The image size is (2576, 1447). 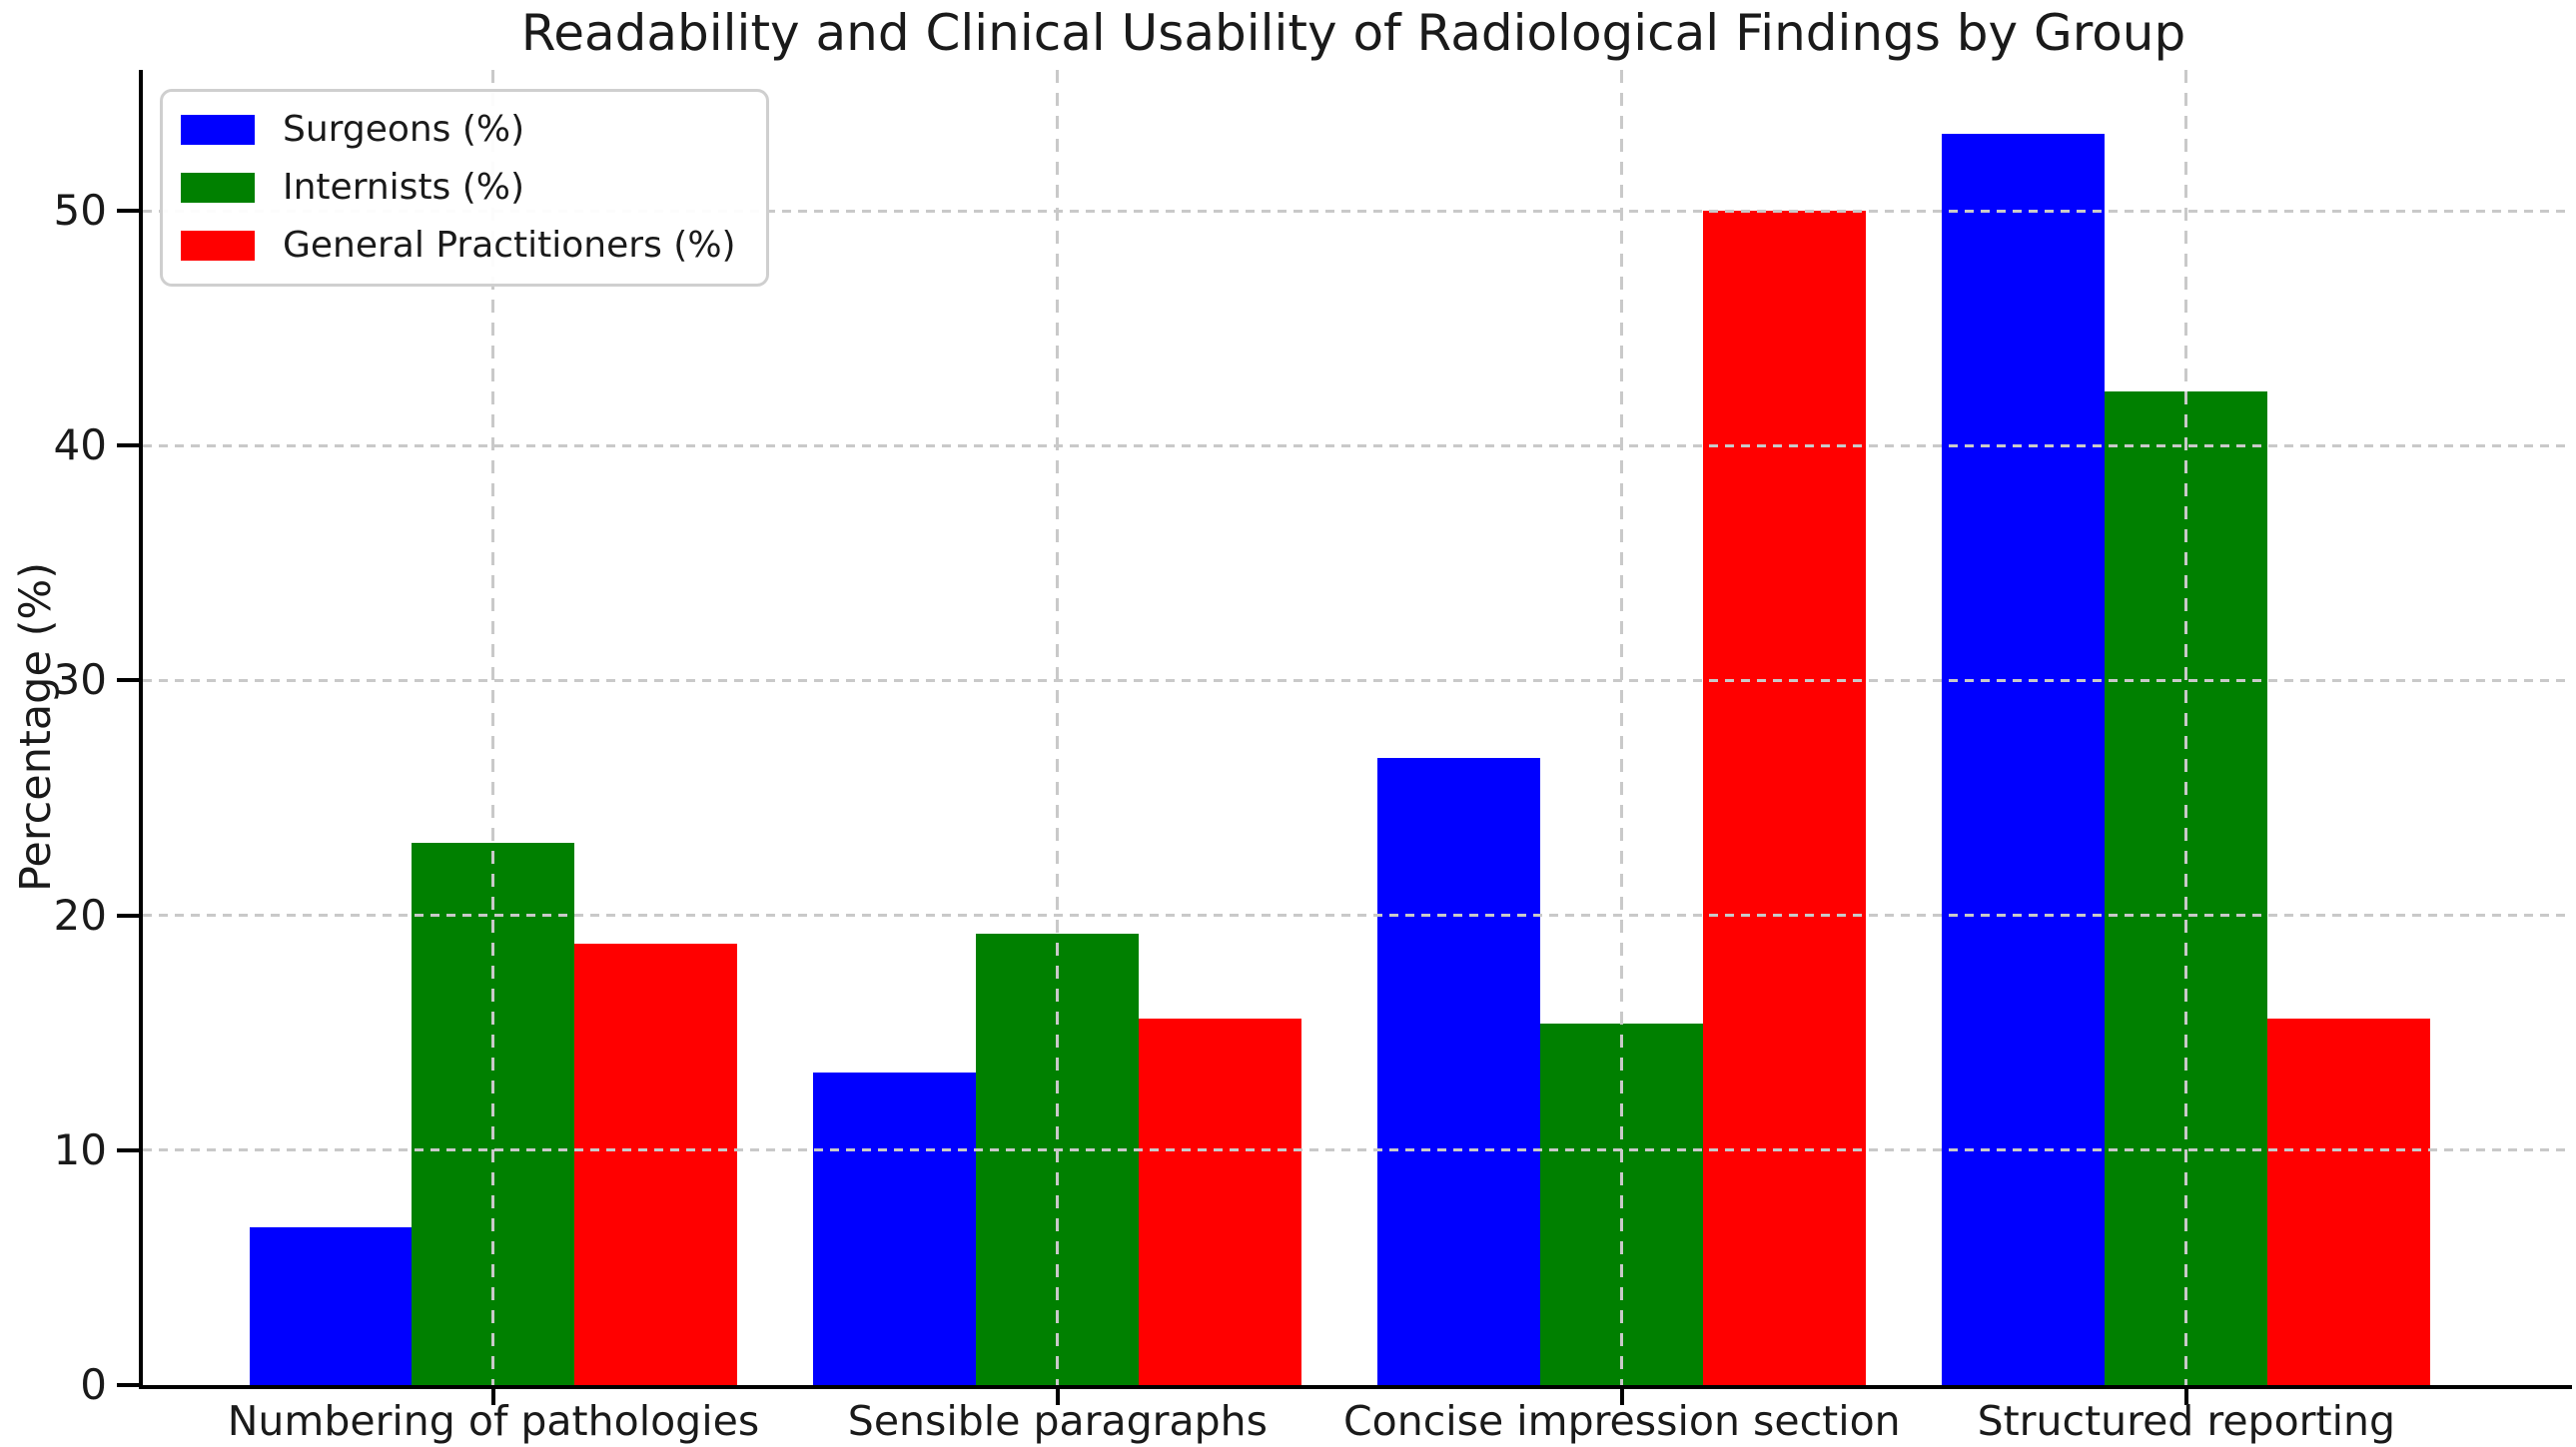 I want to click on x-tick-label-structured-reporting: Structured reporting, so click(x=2186, y=1421).